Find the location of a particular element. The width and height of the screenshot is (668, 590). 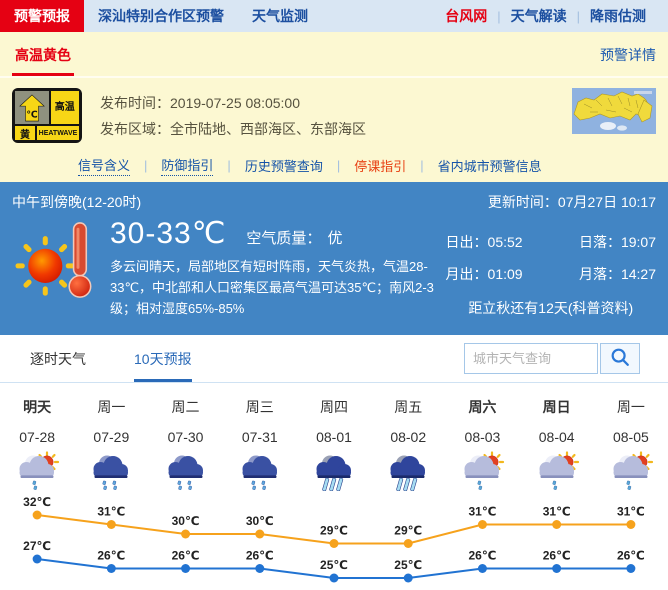

forecast-day-column: 周一 07-29 is located at coordinates (111, 444).